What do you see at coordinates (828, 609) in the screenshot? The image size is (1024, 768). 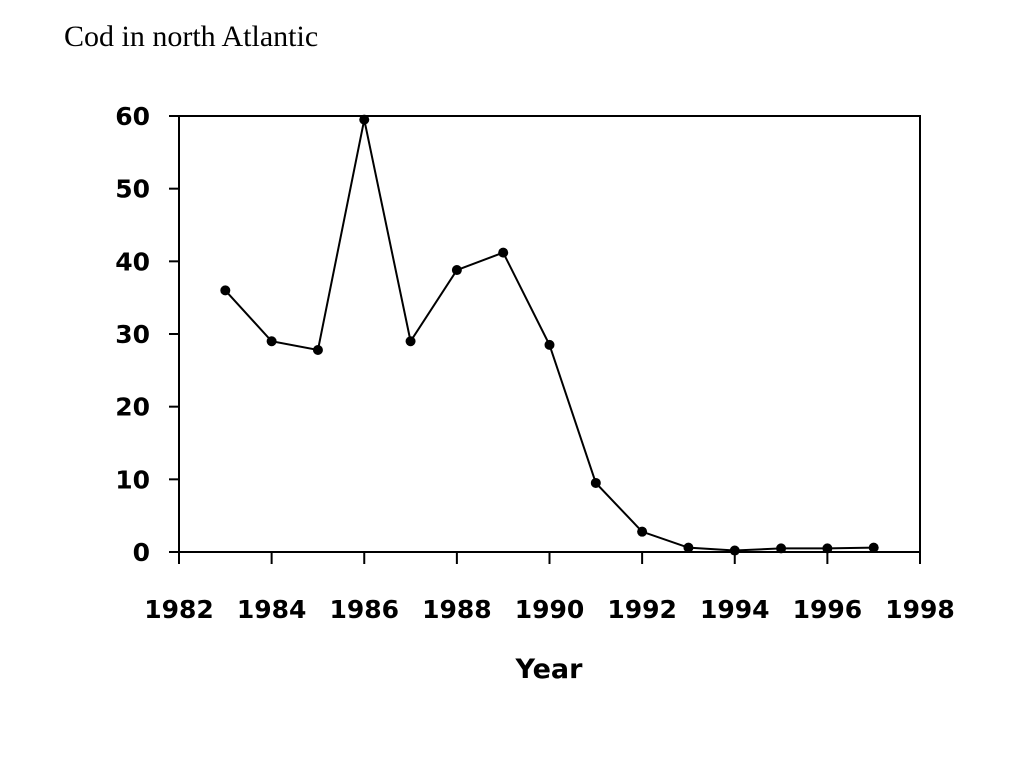 I see `x-tick-label-7: 1996` at bounding box center [828, 609].